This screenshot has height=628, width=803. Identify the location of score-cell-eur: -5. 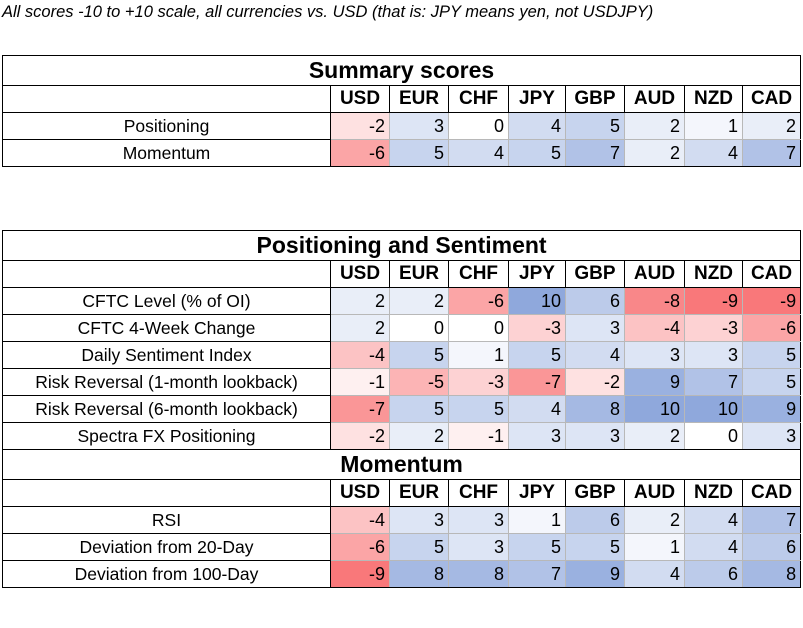
(419, 382).